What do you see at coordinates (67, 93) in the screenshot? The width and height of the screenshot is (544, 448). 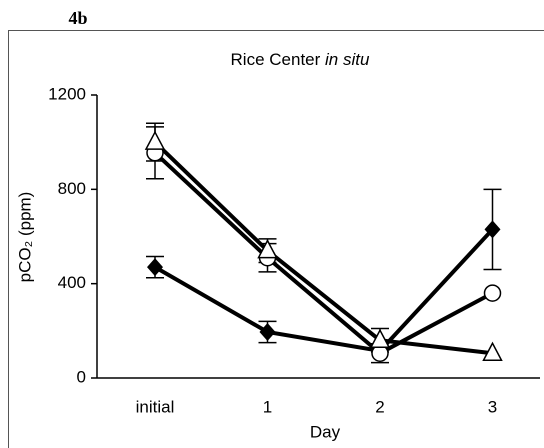 I see `y-tick-label: 1200` at bounding box center [67, 93].